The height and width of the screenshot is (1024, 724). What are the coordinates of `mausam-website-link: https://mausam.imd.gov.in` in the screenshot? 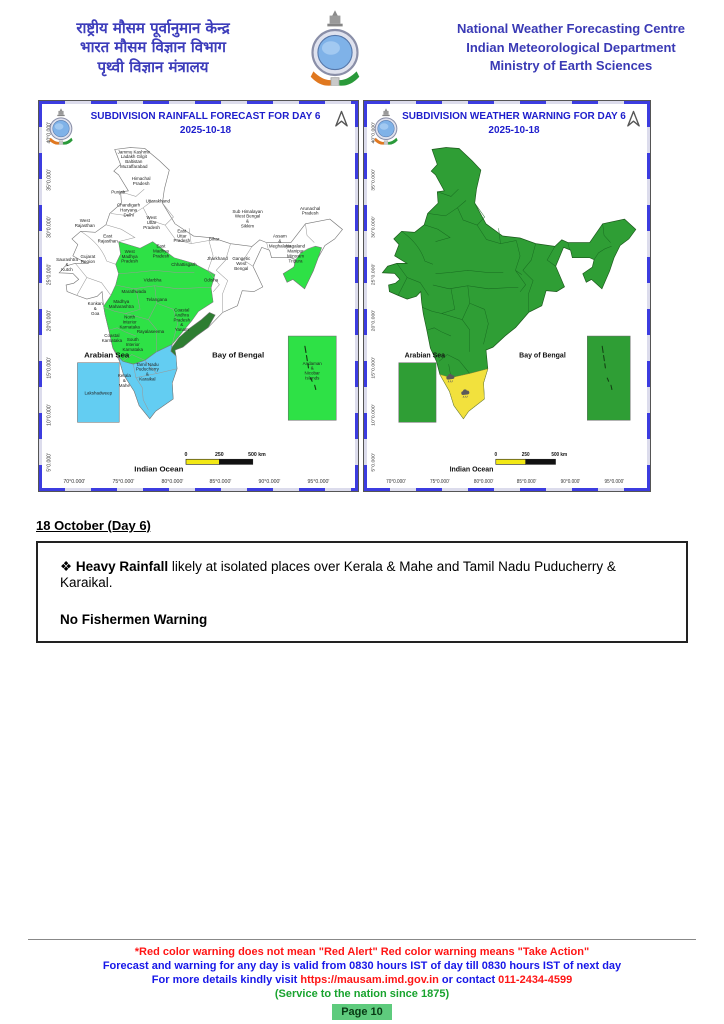 It's located at (369, 980).